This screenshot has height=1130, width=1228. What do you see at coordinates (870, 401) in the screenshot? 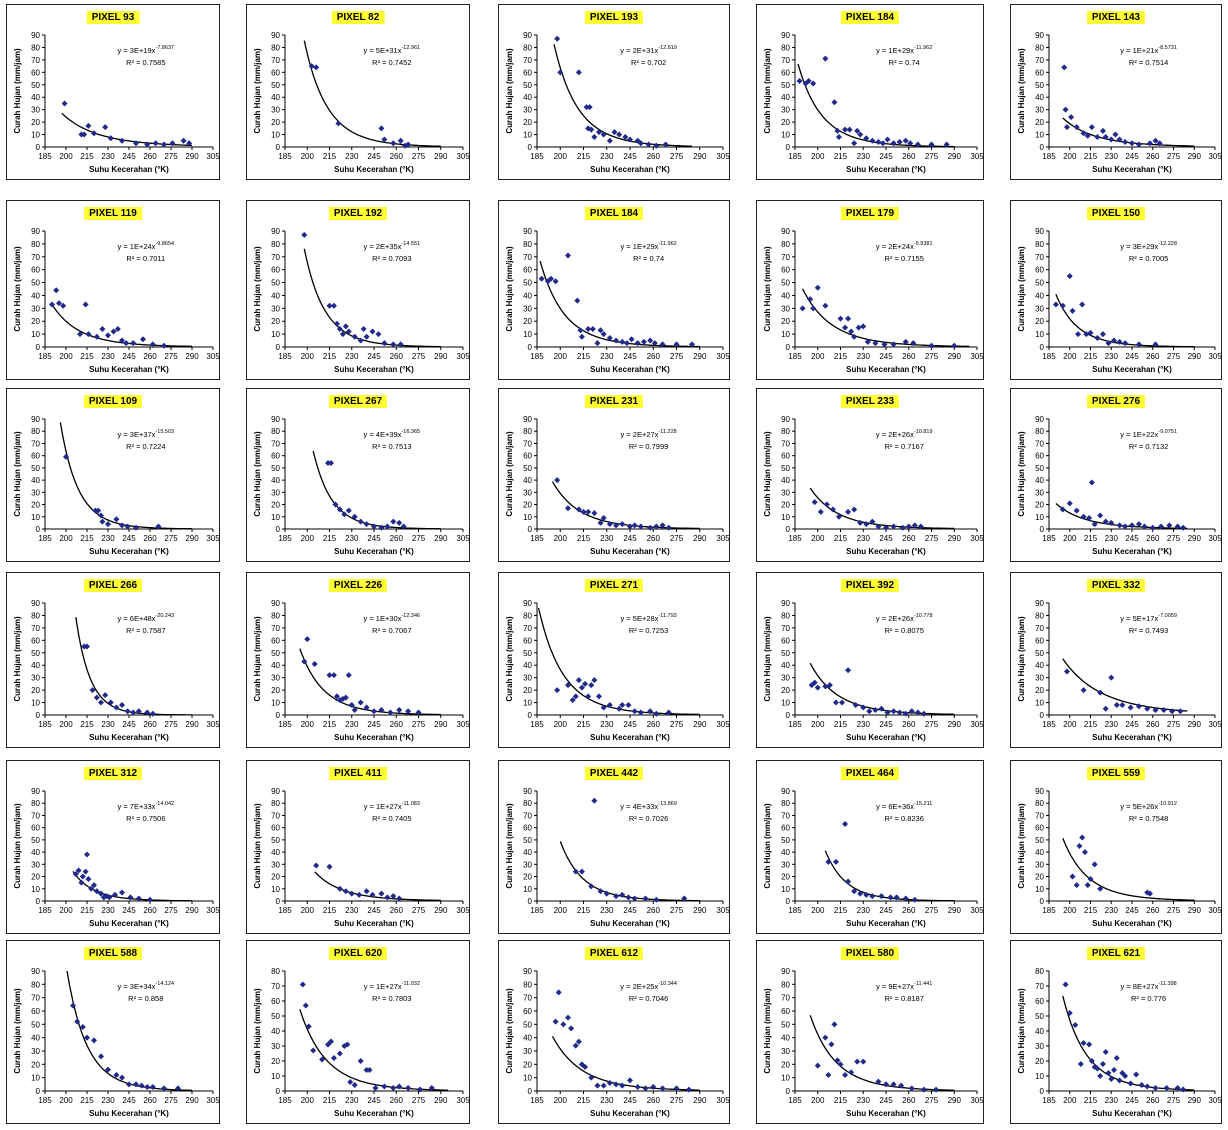
I see `chart-title: PIXEL 233` at bounding box center [870, 401].